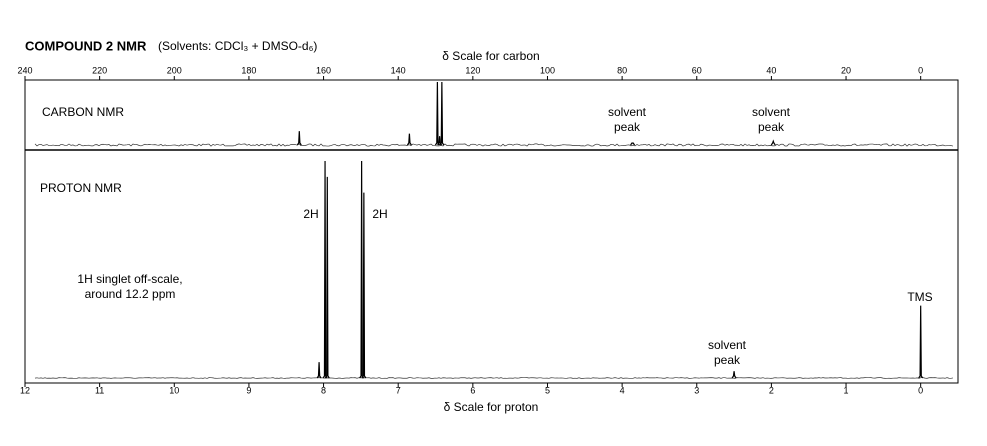 The image size is (987, 446). I want to click on annotation-line: TMS, so click(919, 297).